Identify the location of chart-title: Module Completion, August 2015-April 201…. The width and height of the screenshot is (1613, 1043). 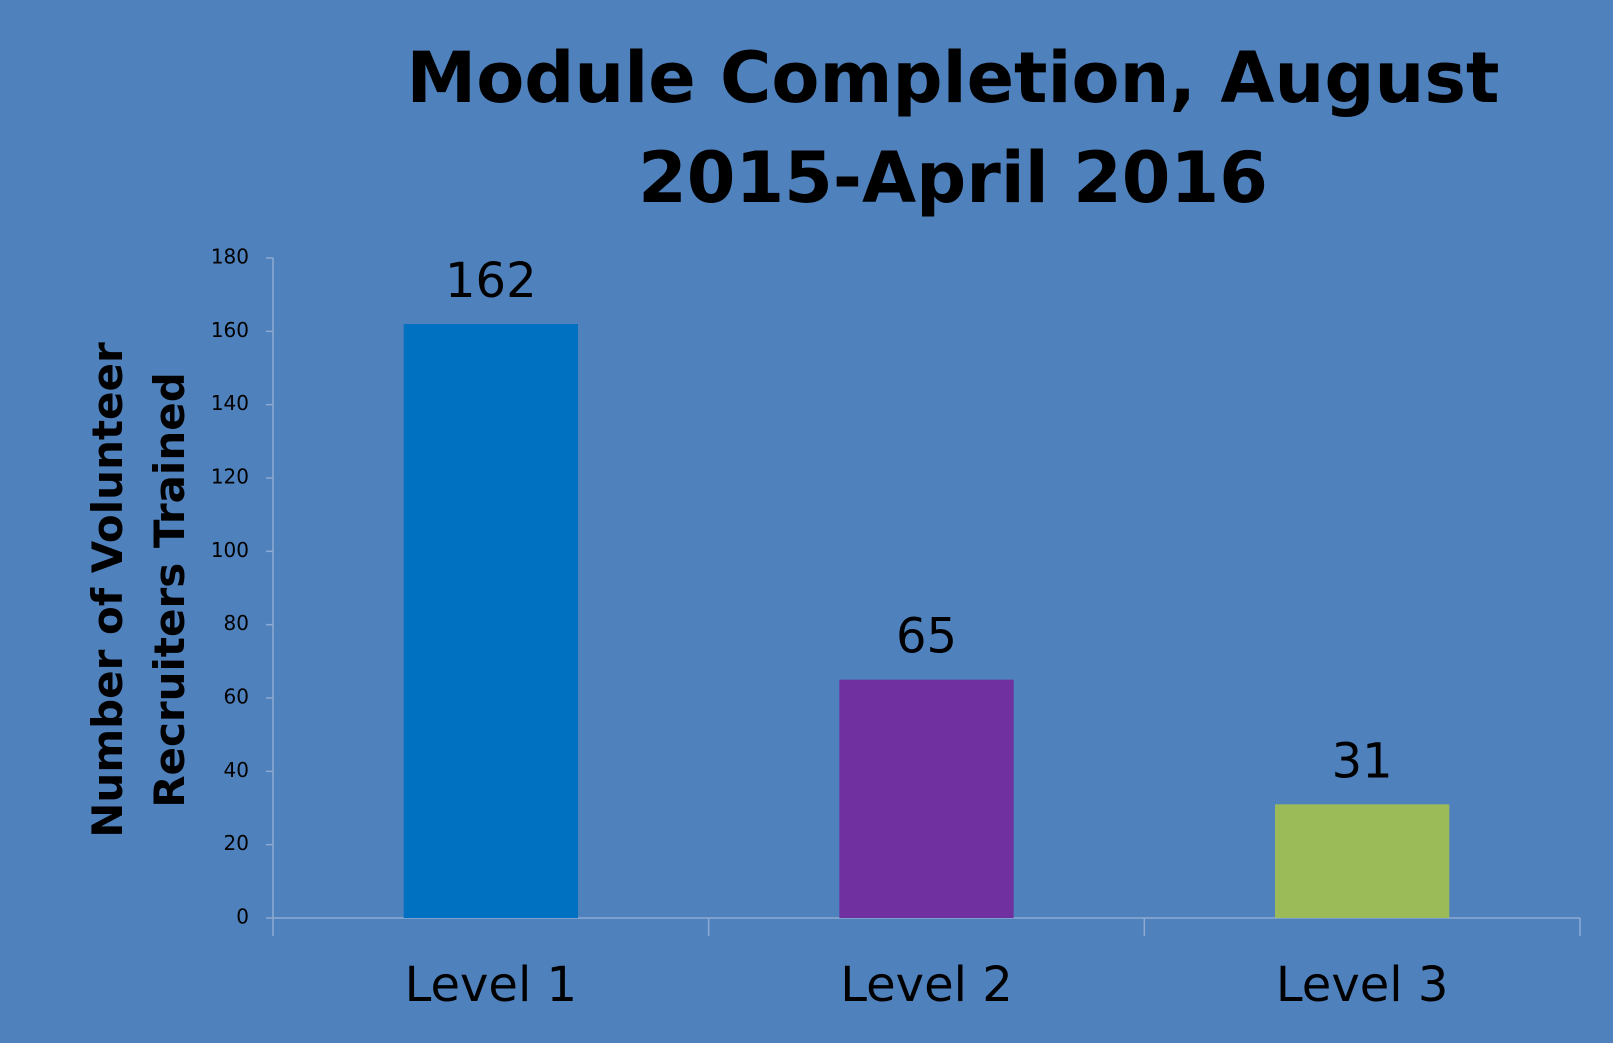
(953, 128).